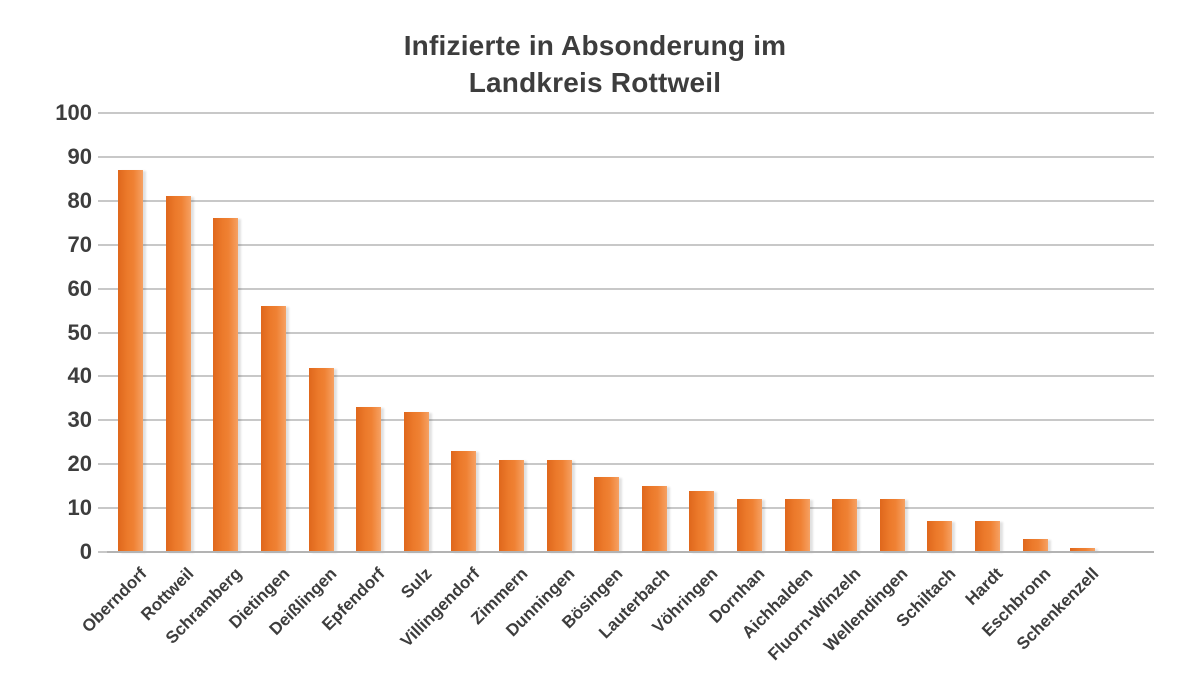 Image resolution: width=1200 pixels, height=680 pixels. Describe the element at coordinates (79, 464) in the screenshot. I see `y-axis-tick-label: 20` at that location.